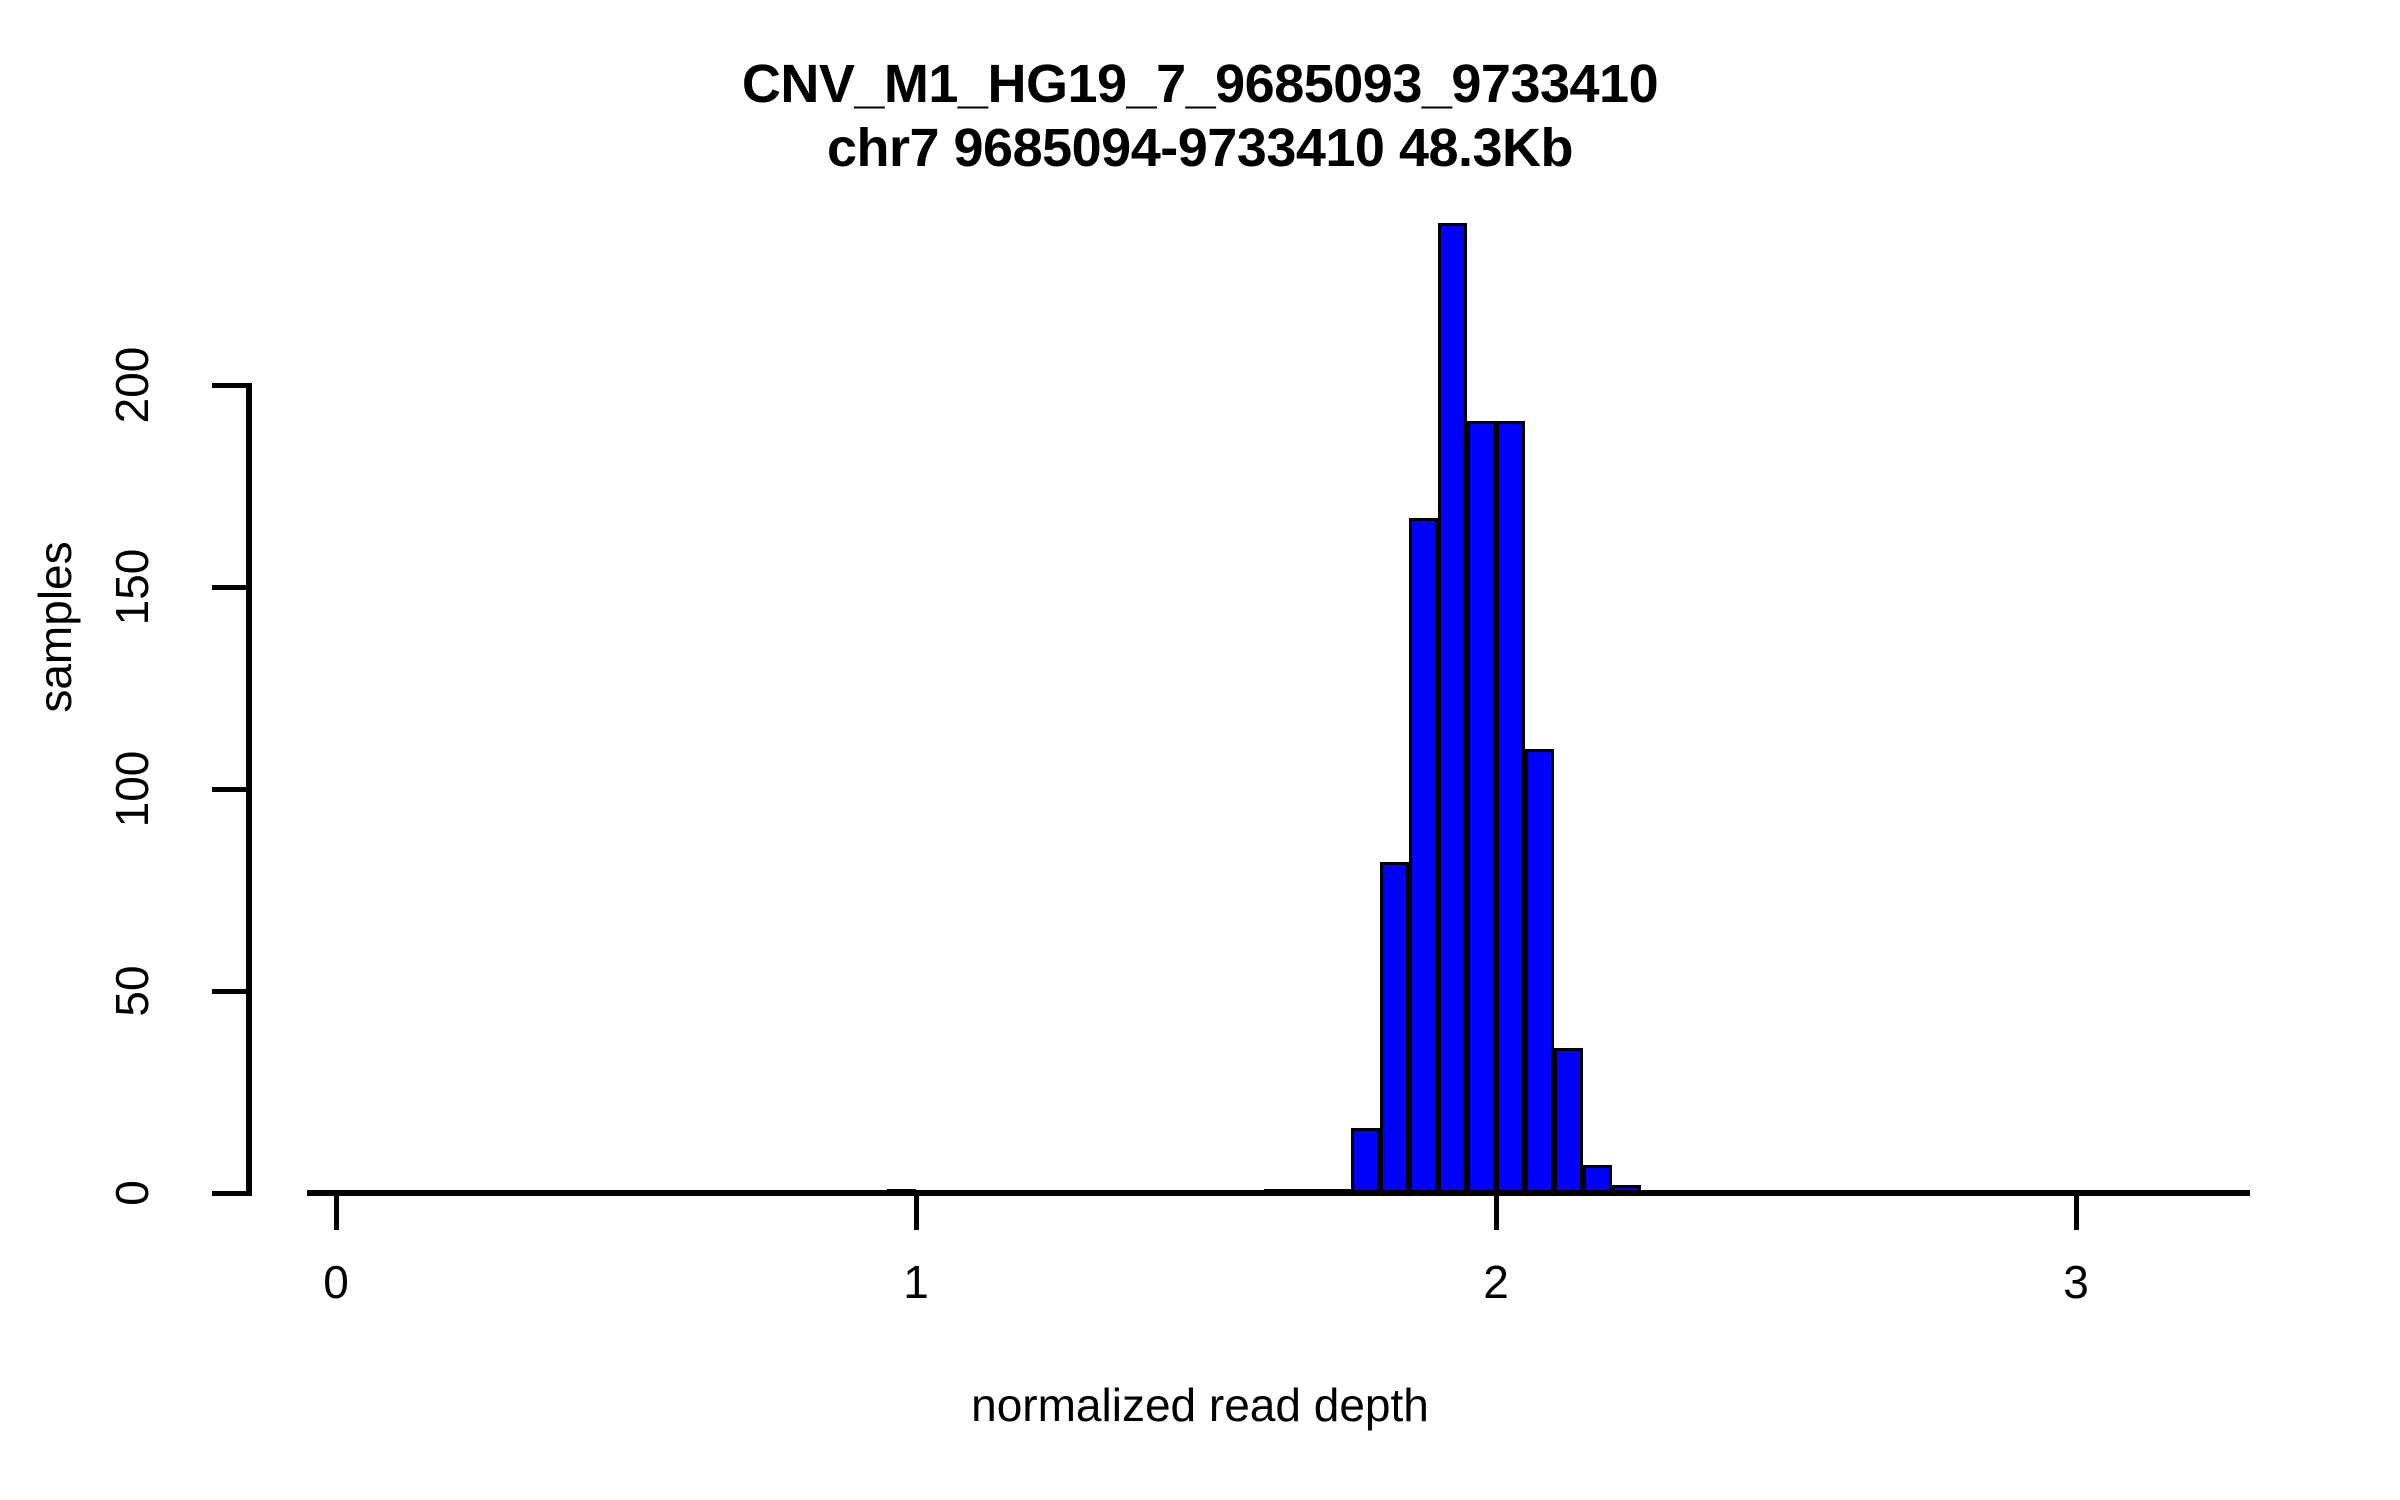  I want to click on y-axis-tick-label: 100, so click(132, 789).